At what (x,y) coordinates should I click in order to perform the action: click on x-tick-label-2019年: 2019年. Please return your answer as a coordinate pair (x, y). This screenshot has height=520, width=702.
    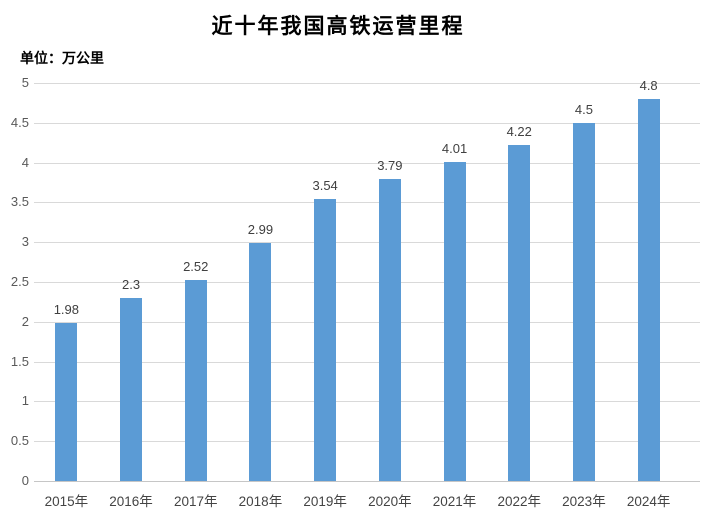
    Looking at the image, I should click on (325, 501).